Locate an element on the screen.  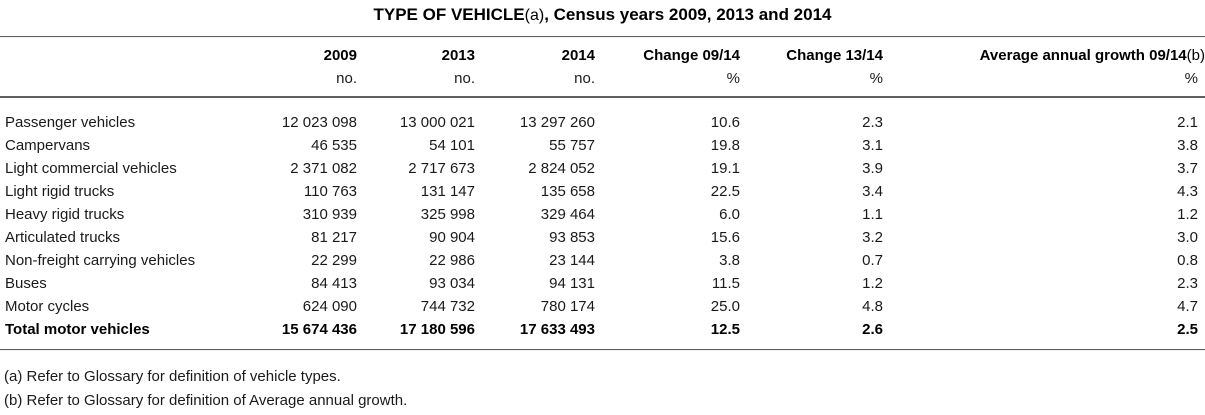
cell-2013: 13 000 021 is located at coordinates (437, 122).